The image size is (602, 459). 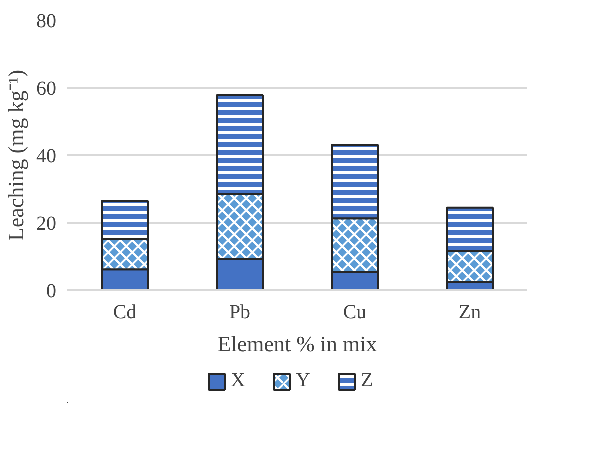 What do you see at coordinates (298, 344) in the screenshot?
I see `x-axis-title: Element % in mix` at bounding box center [298, 344].